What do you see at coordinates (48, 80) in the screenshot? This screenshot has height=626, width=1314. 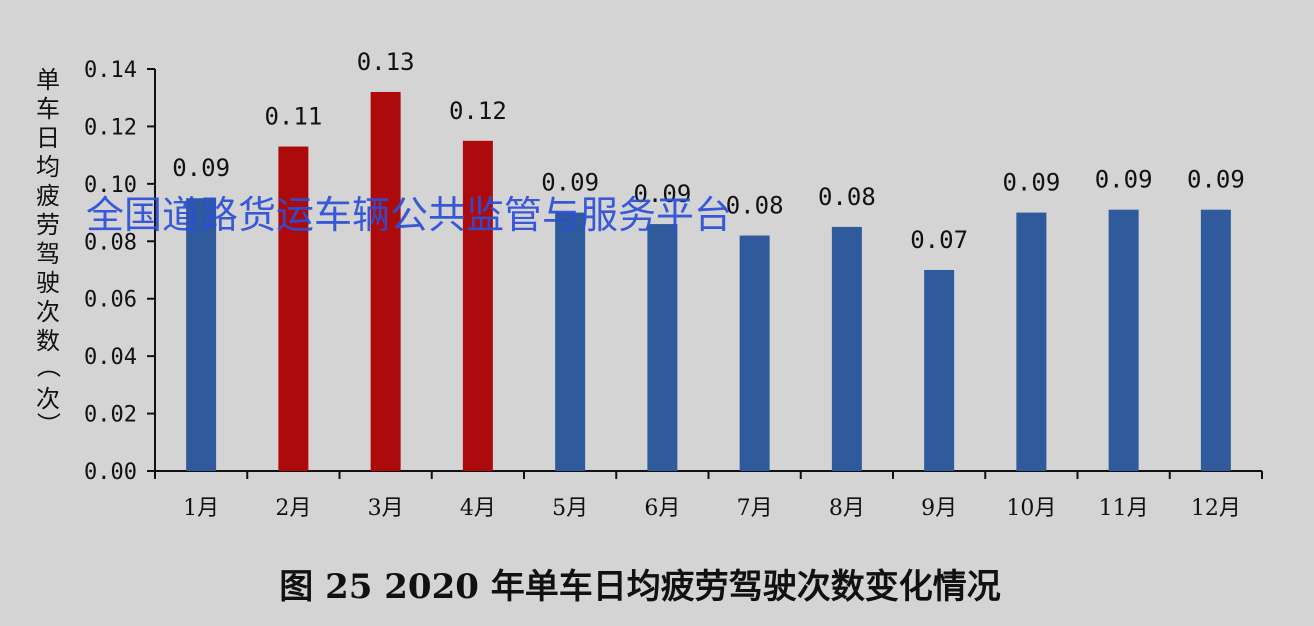 I see `y-label-char: 单` at bounding box center [48, 80].